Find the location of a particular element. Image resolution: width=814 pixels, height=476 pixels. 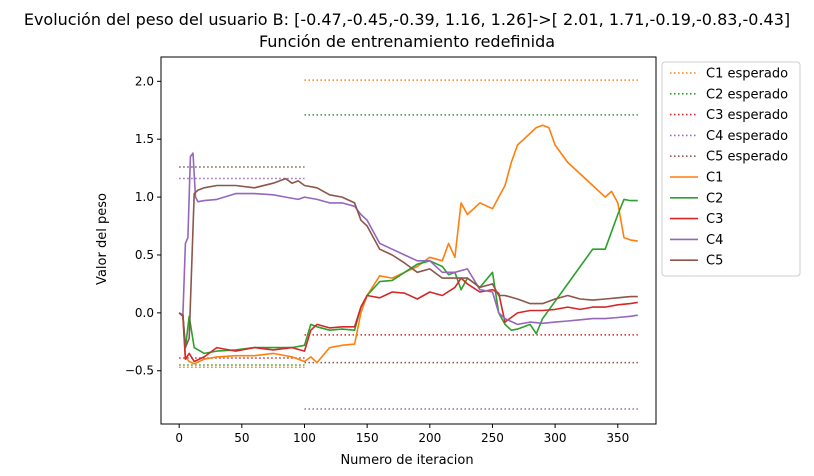

x-tick-label: 0 is located at coordinates (179, 438).